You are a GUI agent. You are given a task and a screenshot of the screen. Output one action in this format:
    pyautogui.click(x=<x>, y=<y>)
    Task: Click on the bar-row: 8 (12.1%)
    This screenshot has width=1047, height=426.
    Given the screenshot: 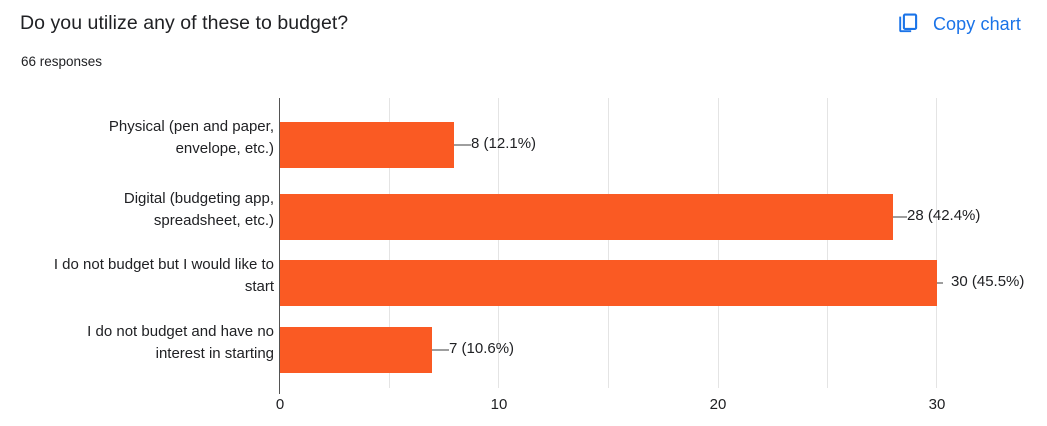 What is the action you would take?
    pyautogui.click(x=608, y=145)
    